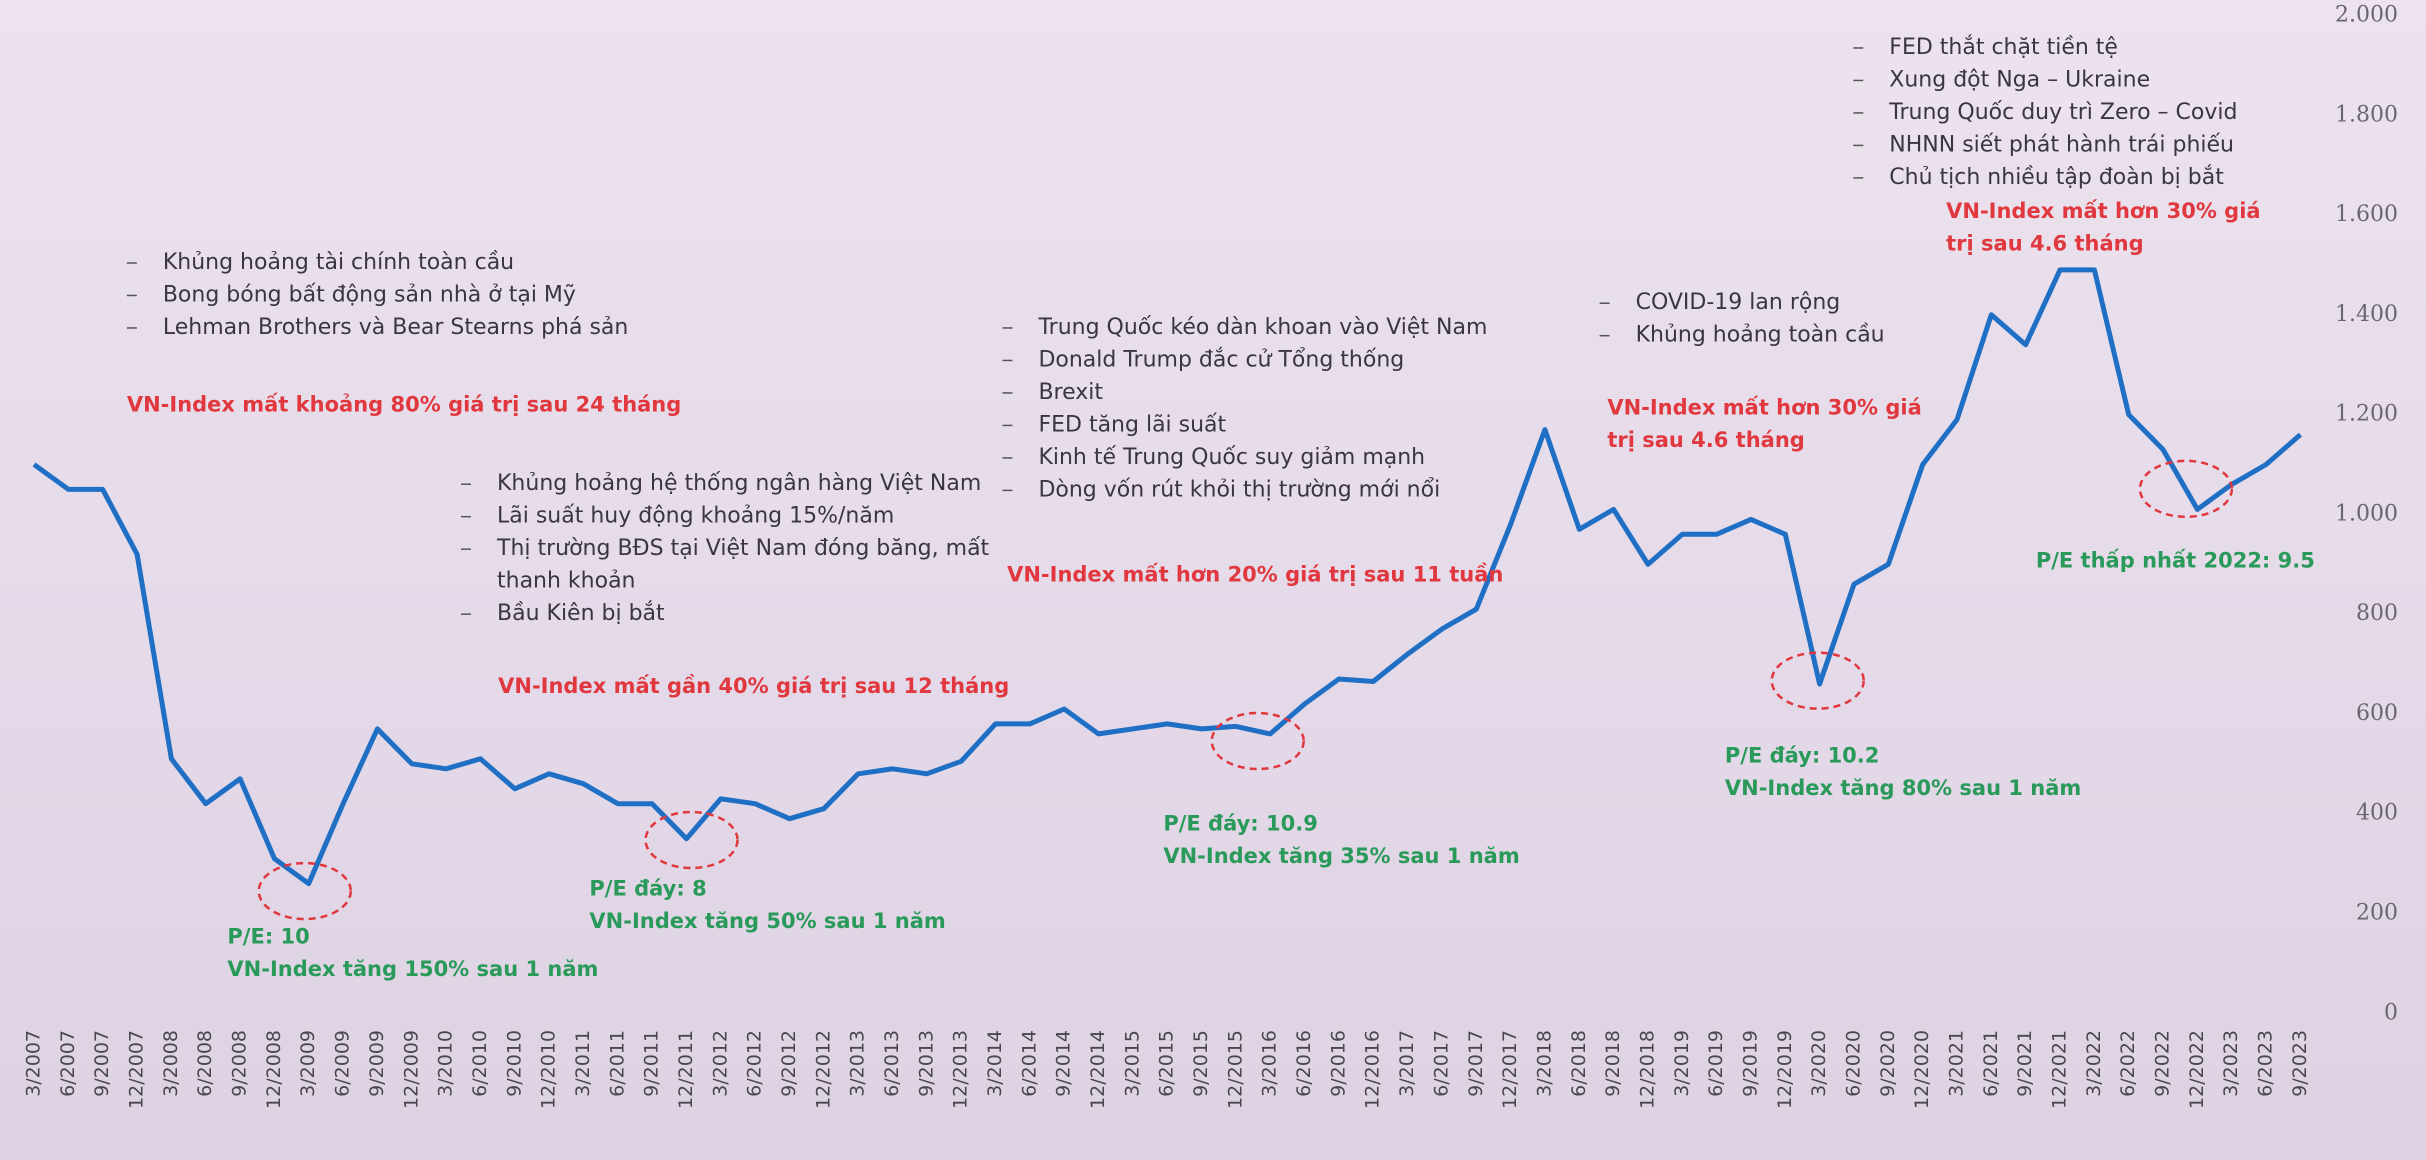 The height and width of the screenshot is (1160, 2426). Describe the element at coordinates (480, 1063) in the screenshot. I see `x-tick-label: 6/2010` at that location.